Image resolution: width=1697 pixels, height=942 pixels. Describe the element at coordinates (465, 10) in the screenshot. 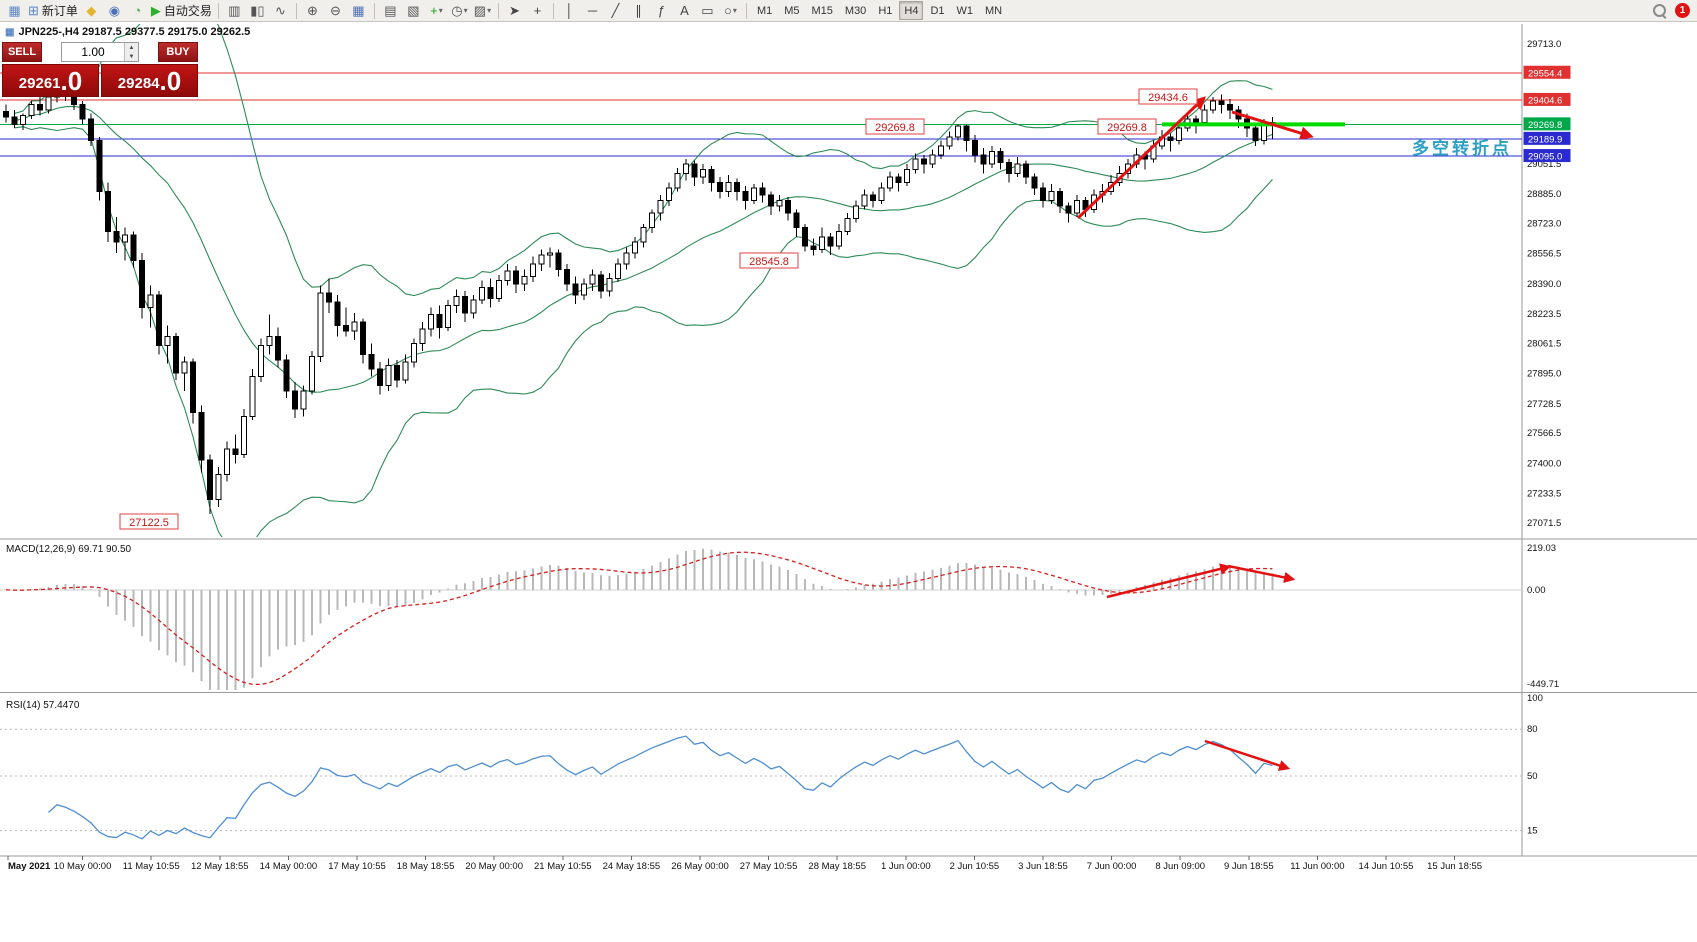

I see `periodicity-icon-dropdown-icon: ▾` at that location.